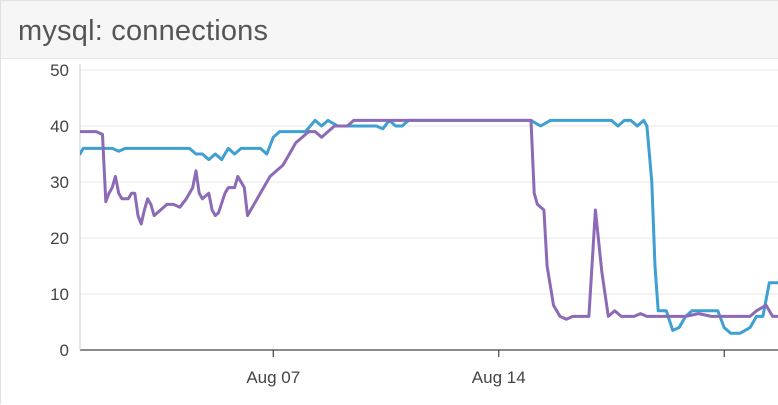 The height and width of the screenshot is (405, 778). Describe the element at coordinates (59, 294) in the screenshot. I see `y-tick-label: 10` at that location.